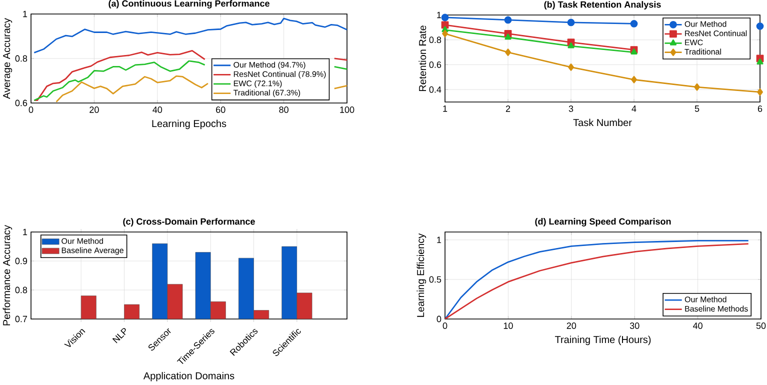 This screenshot has height=385, width=767. I want to click on x-tick-label: 5, so click(697, 109).